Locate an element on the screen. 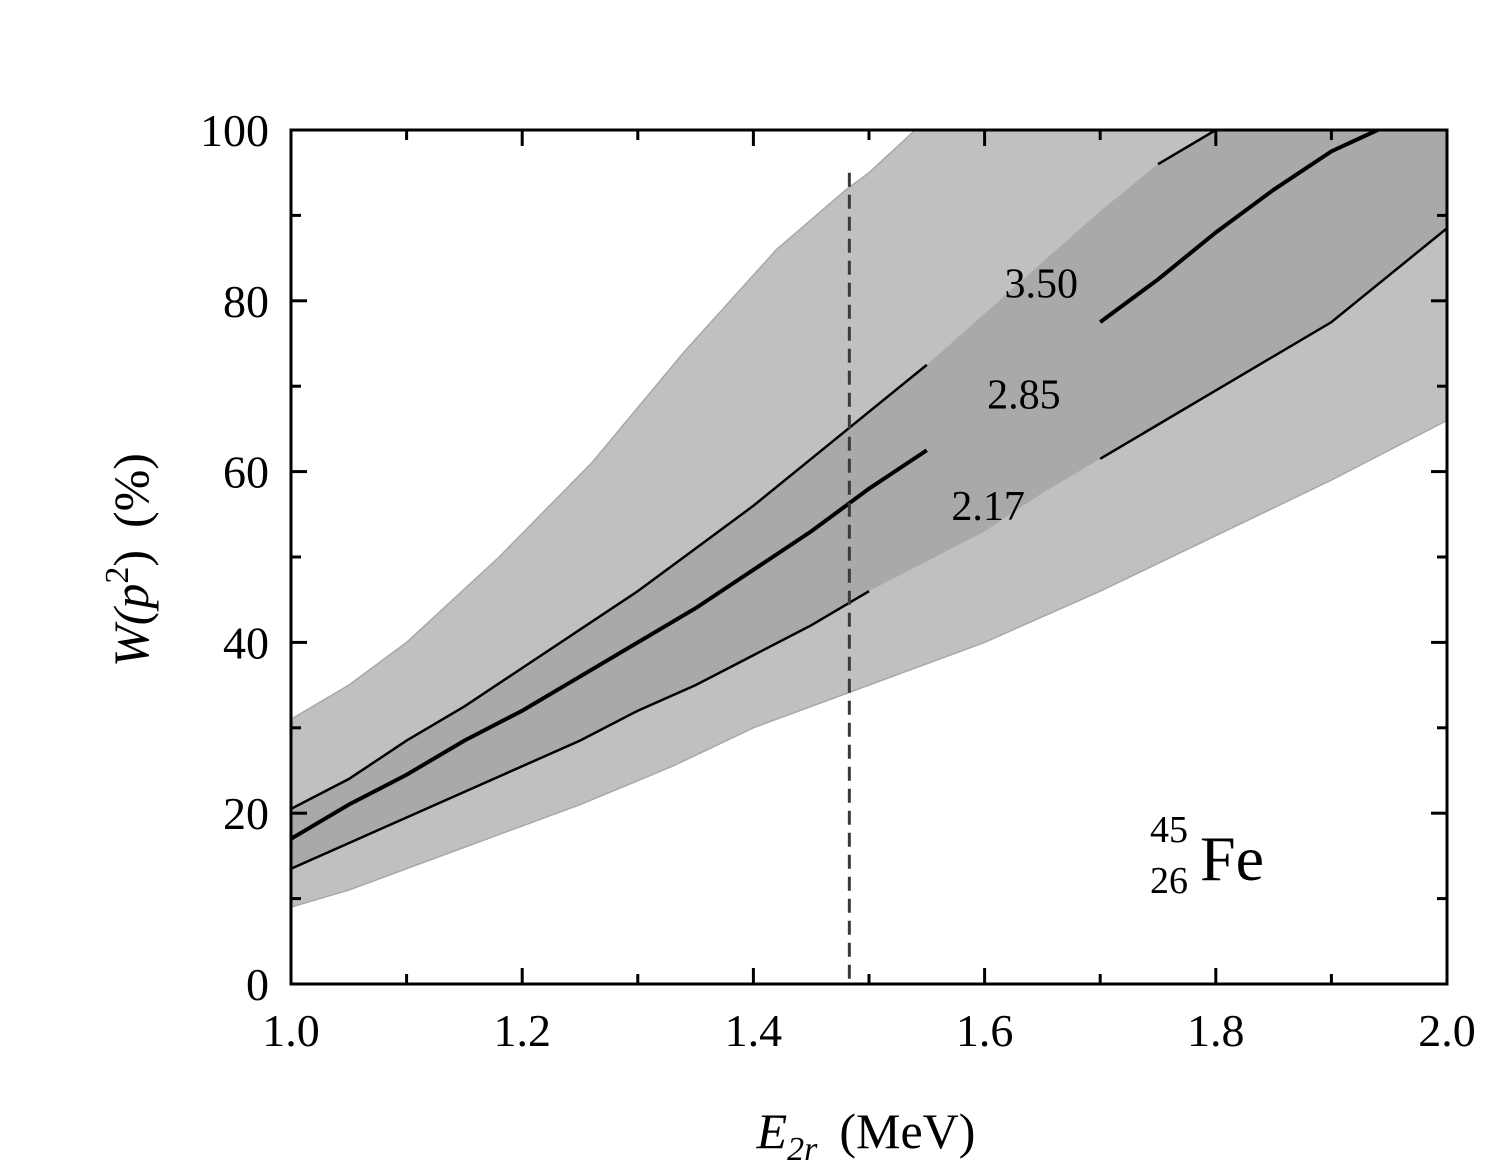 This screenshot has width=1494, height=1169. x-axis-title: E2r (MeV) is located at coordinates (866, 1135).